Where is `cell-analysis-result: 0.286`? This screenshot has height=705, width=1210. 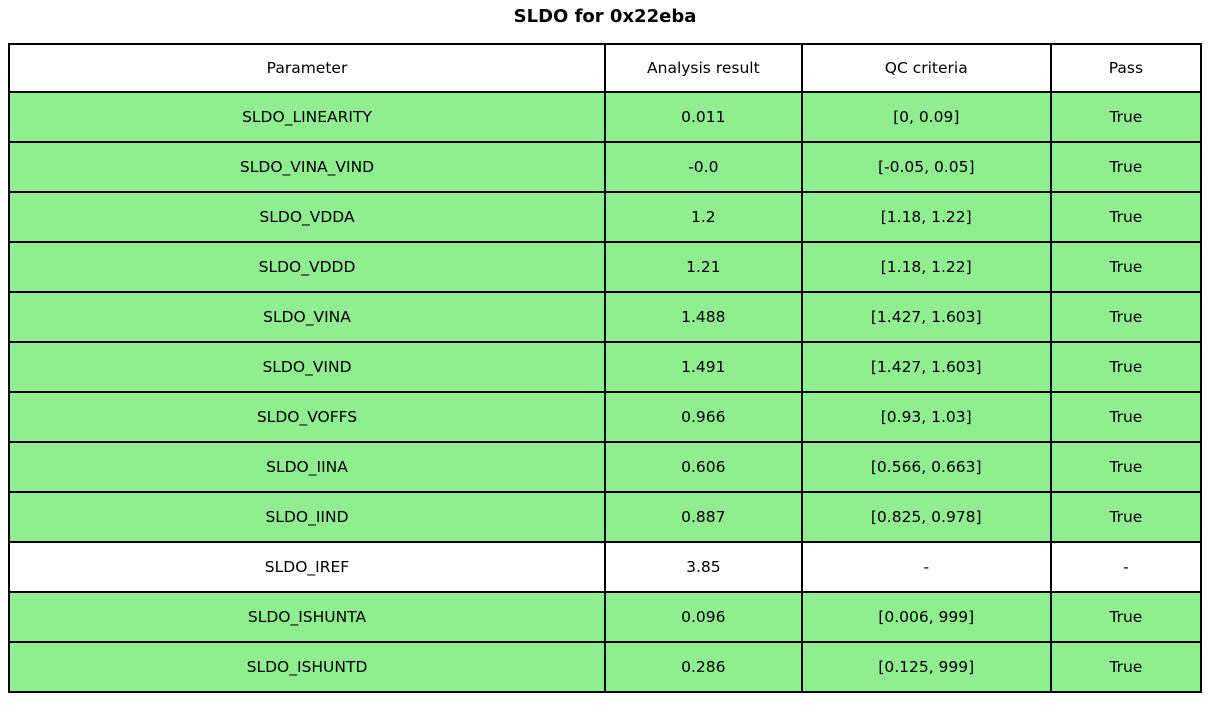 cell-analysis-result: 0.286 is located at coordinates (703, 667).